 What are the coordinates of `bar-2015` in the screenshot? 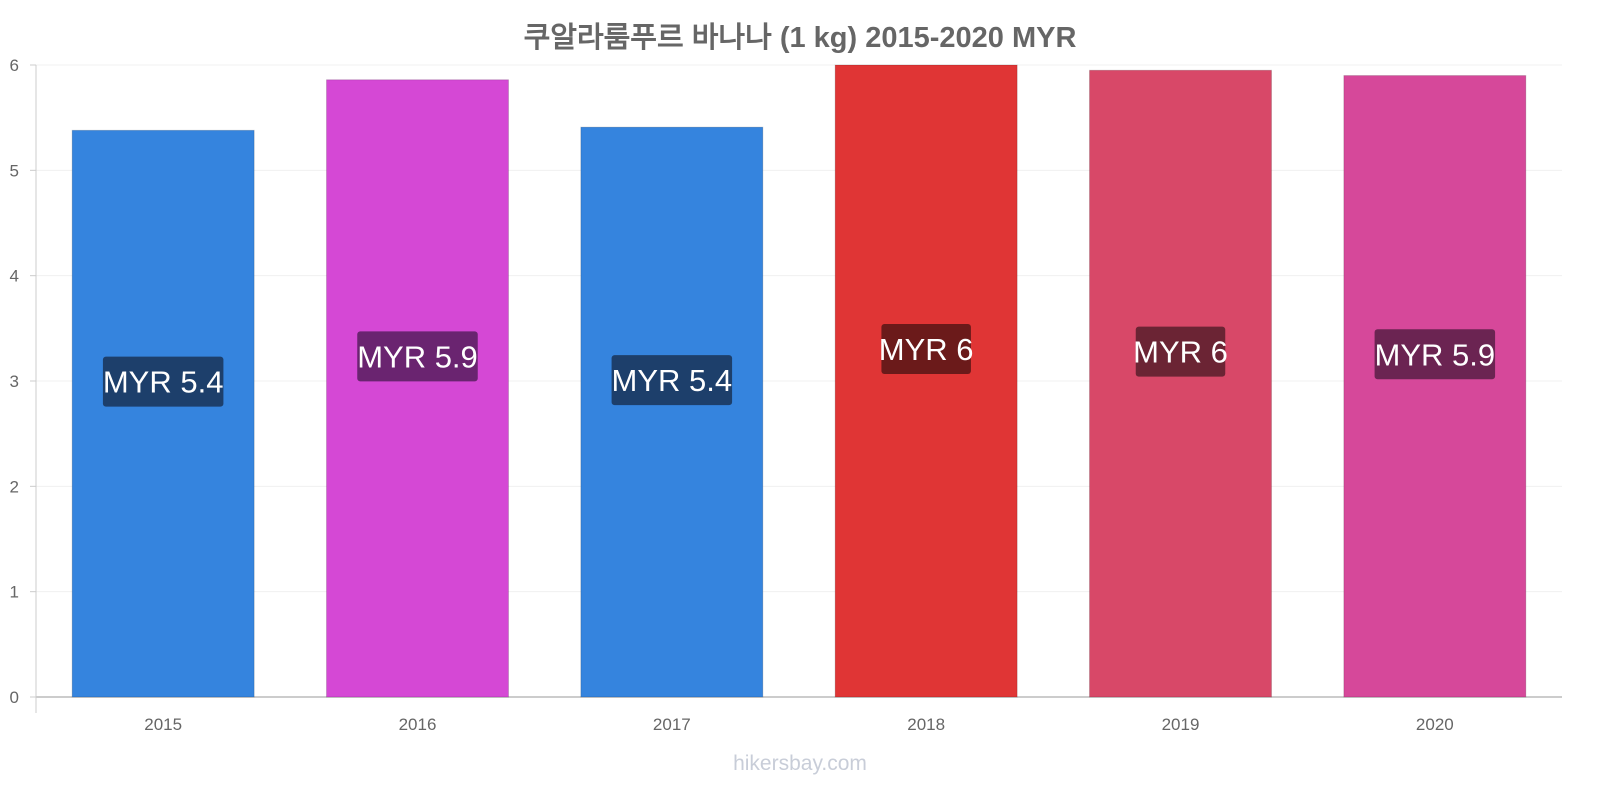 It's located at (163, 413).